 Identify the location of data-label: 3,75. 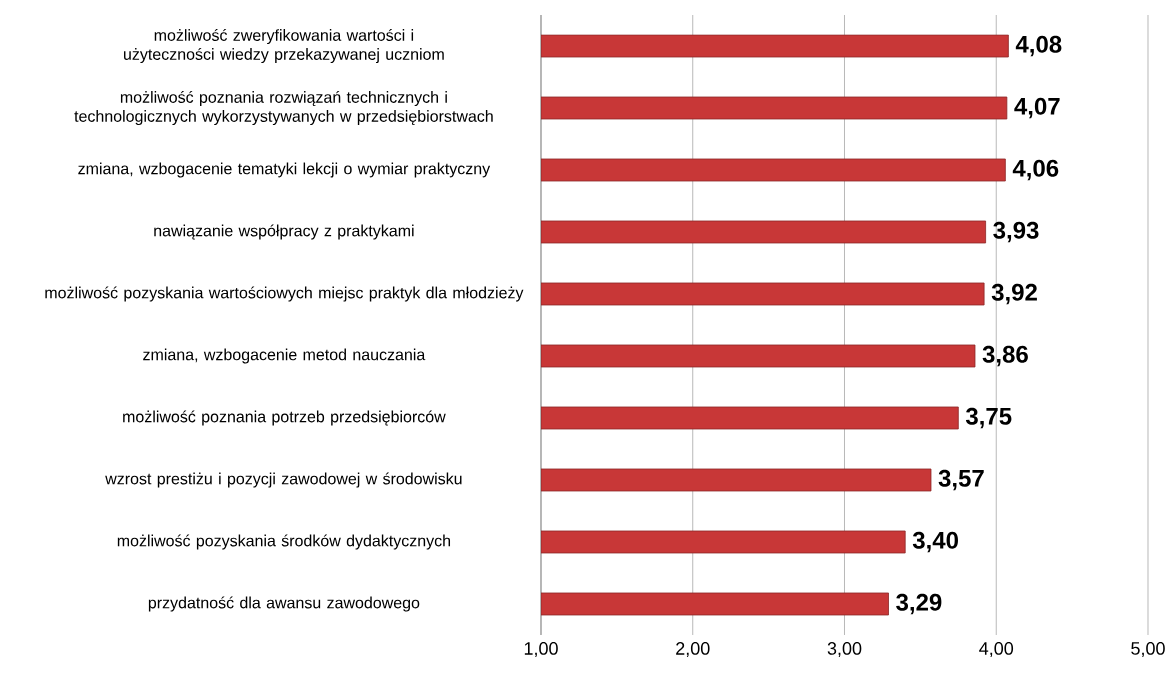
(988, 418).